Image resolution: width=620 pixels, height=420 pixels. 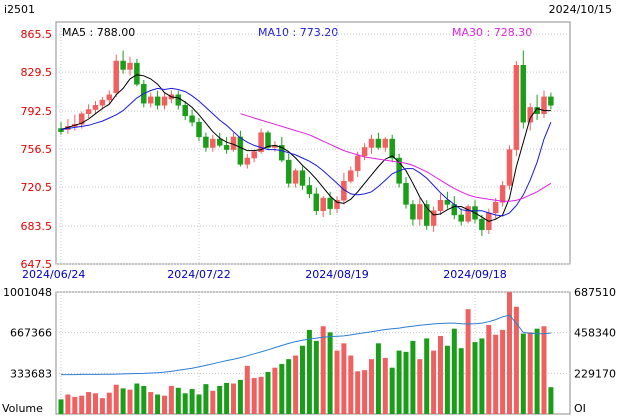 What do you see at coordinates (27, 292) in the screenshot?
I see `volume-tick-label: 1001048` at bounding box center [27, 292].